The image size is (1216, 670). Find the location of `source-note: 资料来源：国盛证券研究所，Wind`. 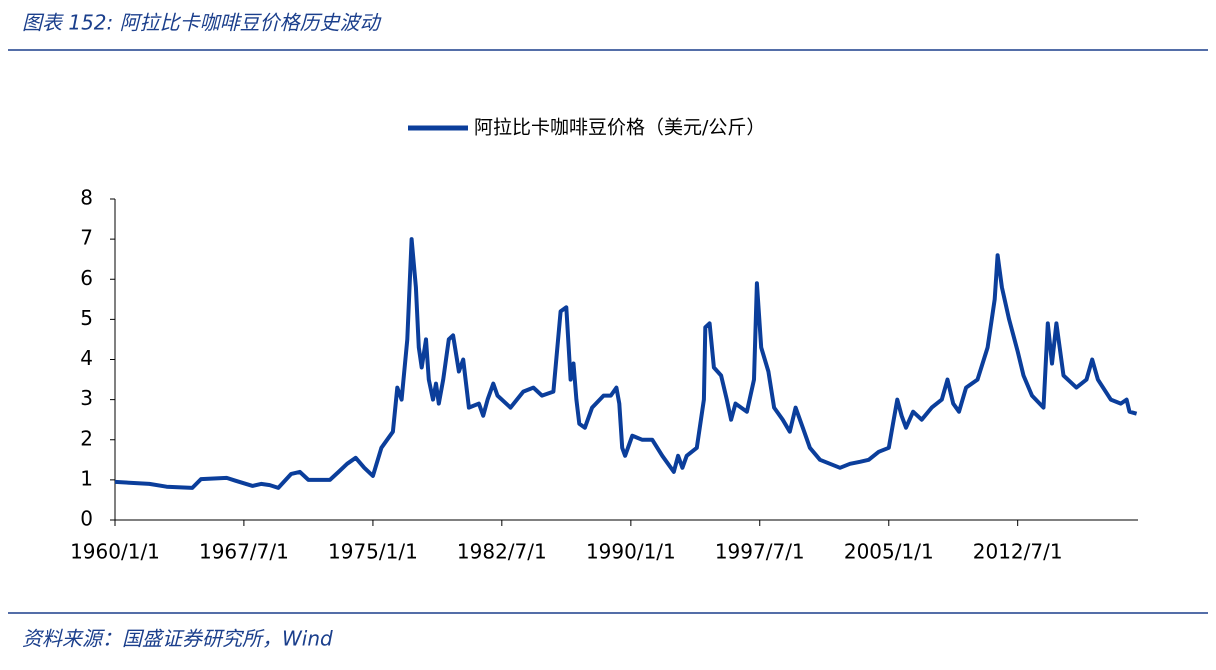

source-note: 资料来源：国盛证券研究所，Wind is located at coordinates (177, 639).